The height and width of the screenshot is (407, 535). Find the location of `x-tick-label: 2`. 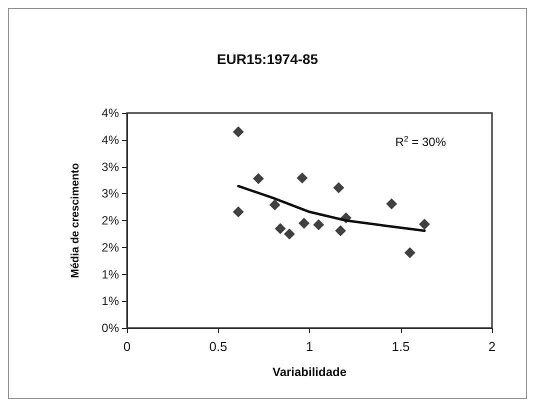

x-tick-label: 2 is located at coordinates (492, 346).